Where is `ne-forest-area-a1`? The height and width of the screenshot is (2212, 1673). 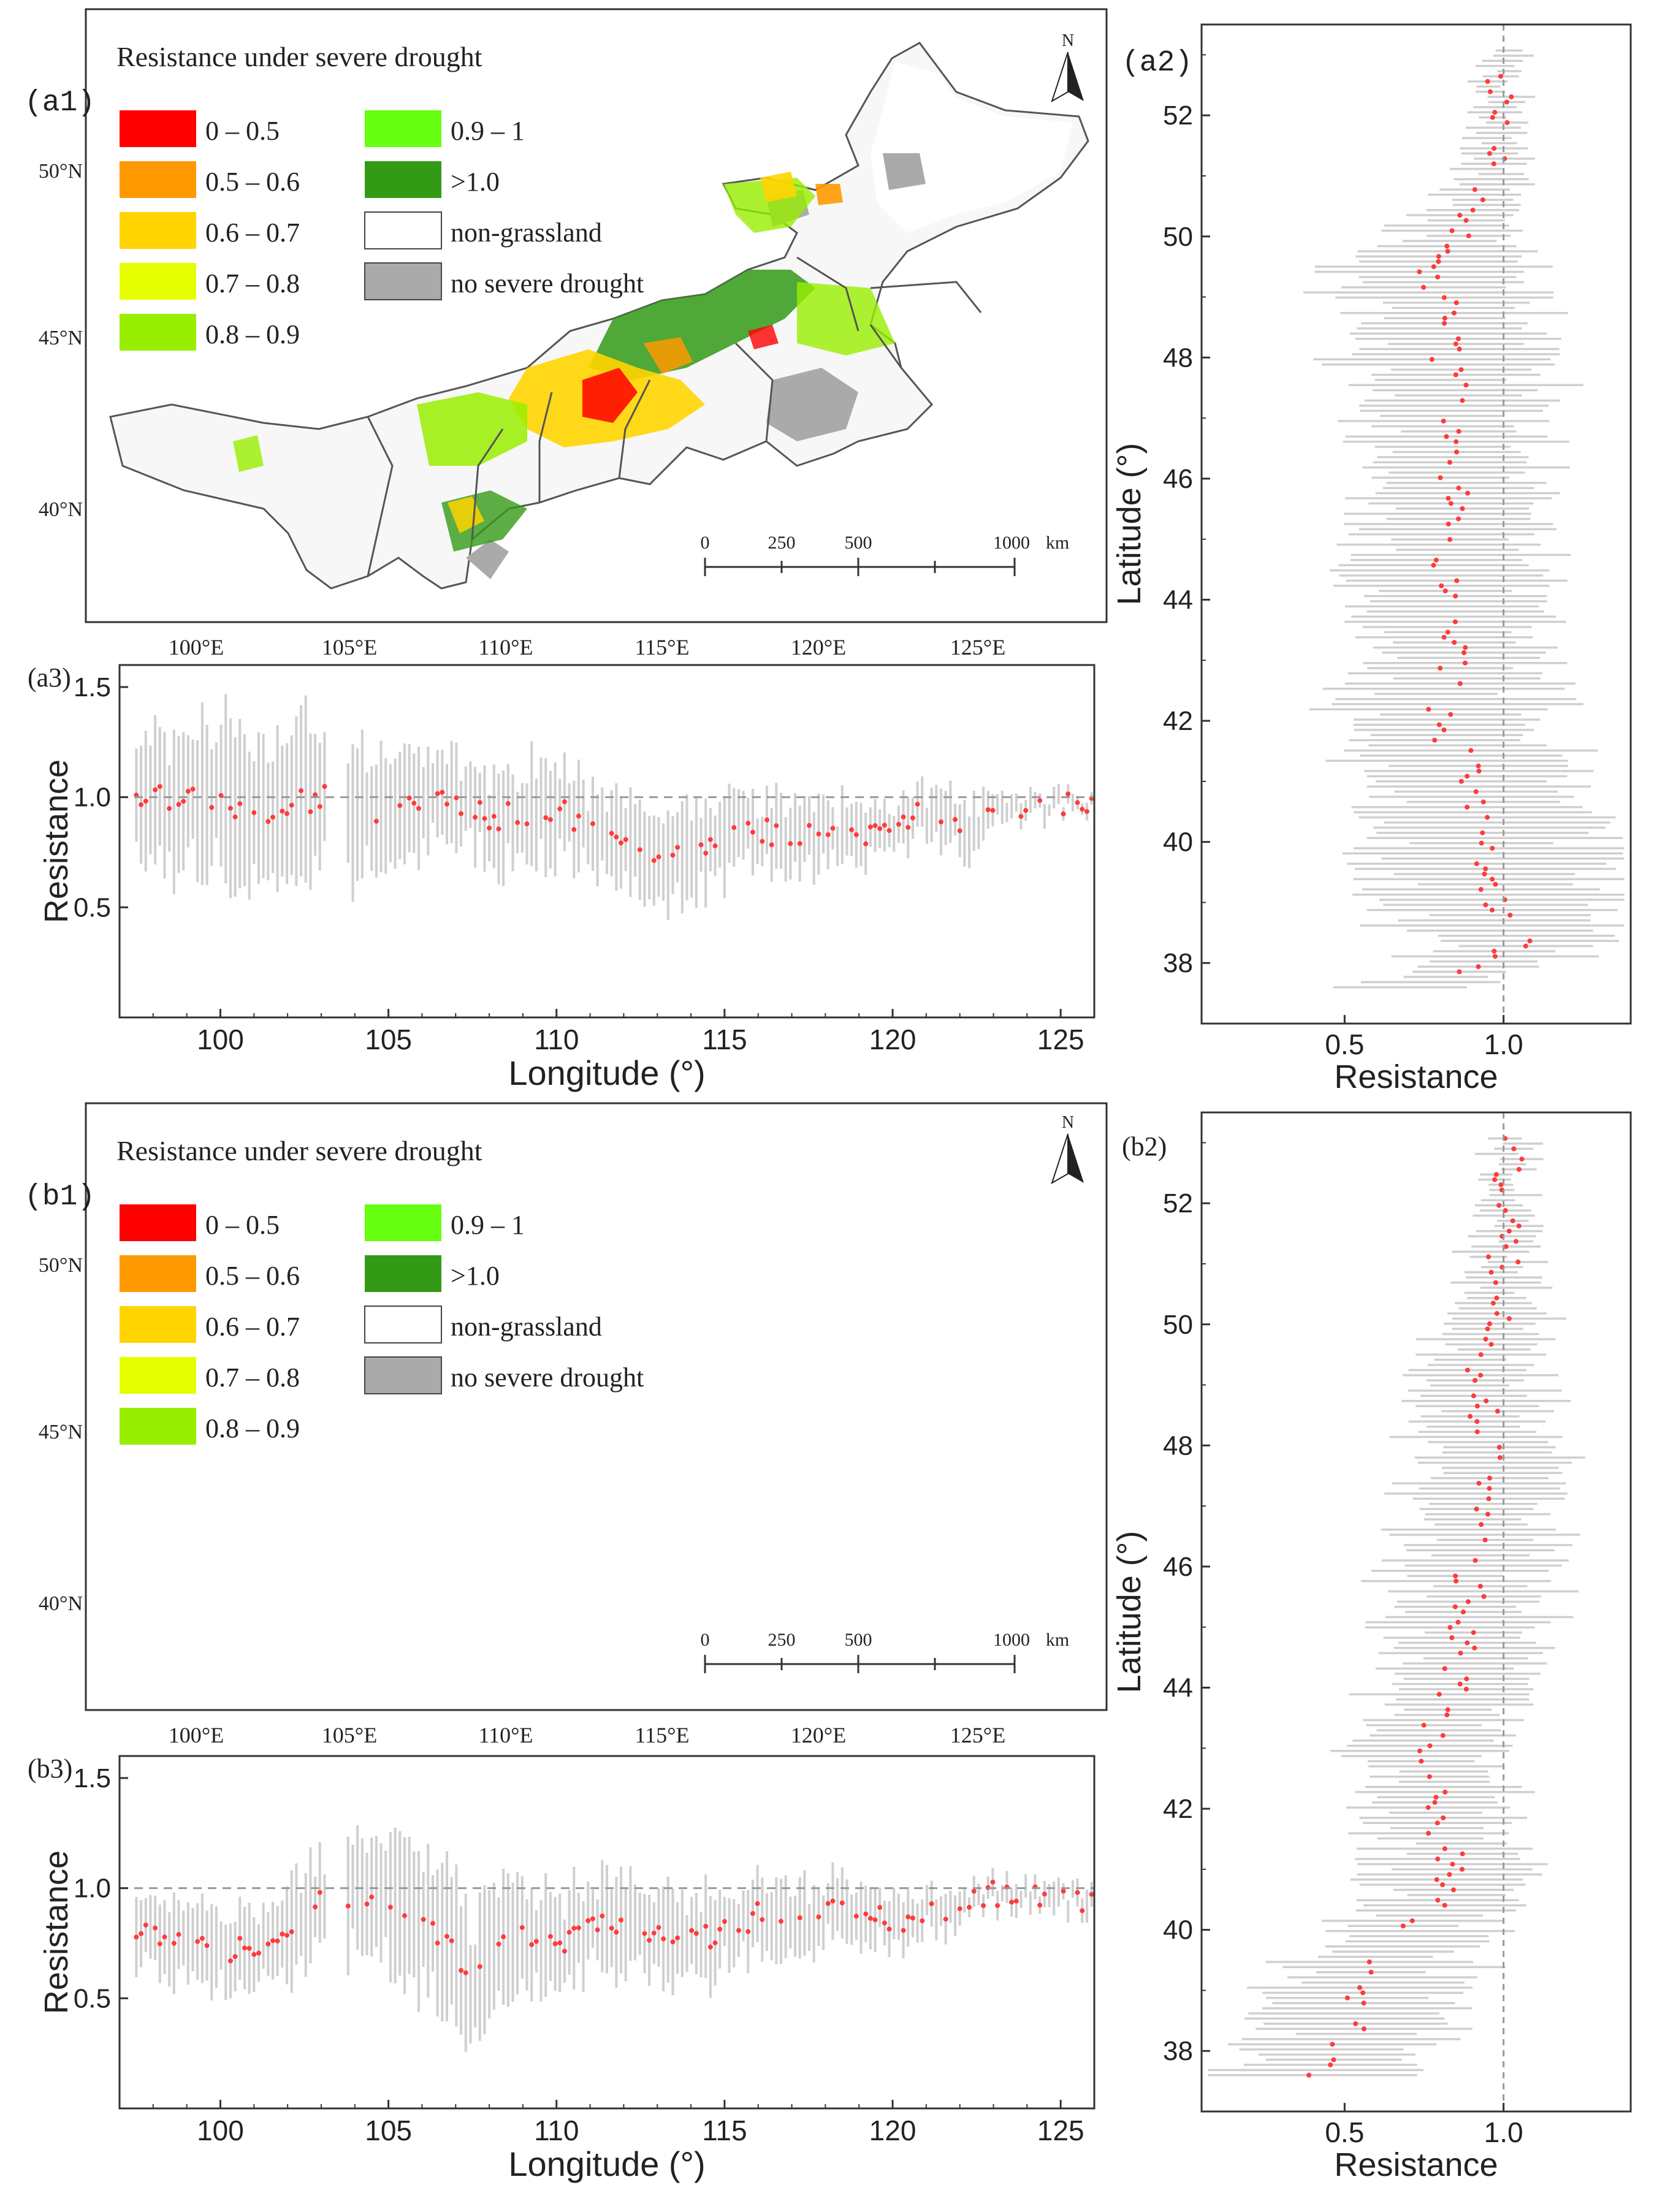 ne-forest-area-a1 is located at coordinates (972, 147).